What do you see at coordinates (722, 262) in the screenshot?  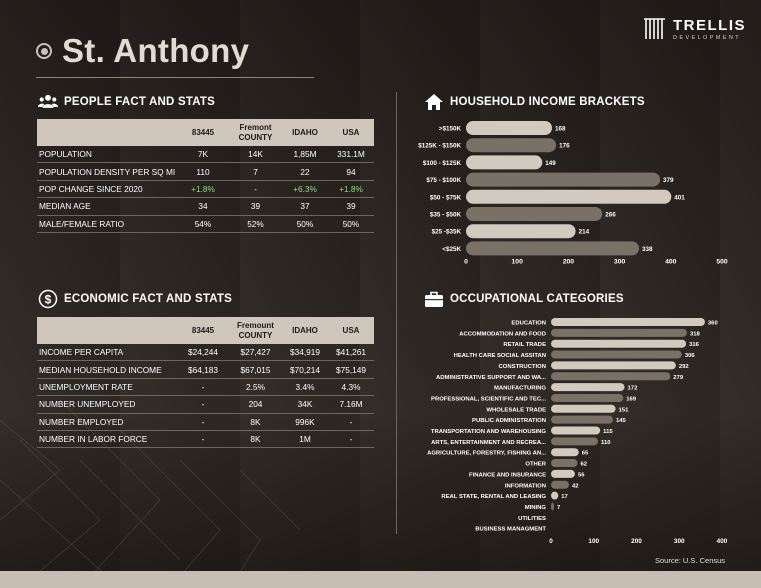 I see `x-tick-label: 500` at bounding box center [722, 262].